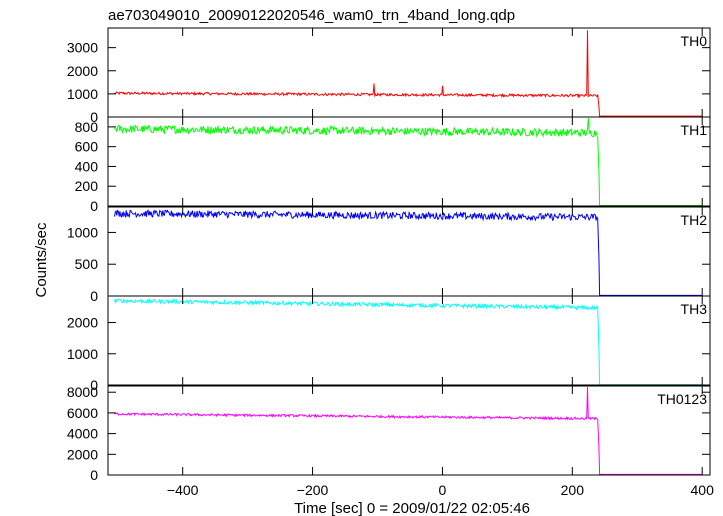 This screenshot has height=516, width=723. What do you see at coordinates (573, 490) in the screenshot?
I see `x-tick-label: 200` at bounding box center [573, 490].